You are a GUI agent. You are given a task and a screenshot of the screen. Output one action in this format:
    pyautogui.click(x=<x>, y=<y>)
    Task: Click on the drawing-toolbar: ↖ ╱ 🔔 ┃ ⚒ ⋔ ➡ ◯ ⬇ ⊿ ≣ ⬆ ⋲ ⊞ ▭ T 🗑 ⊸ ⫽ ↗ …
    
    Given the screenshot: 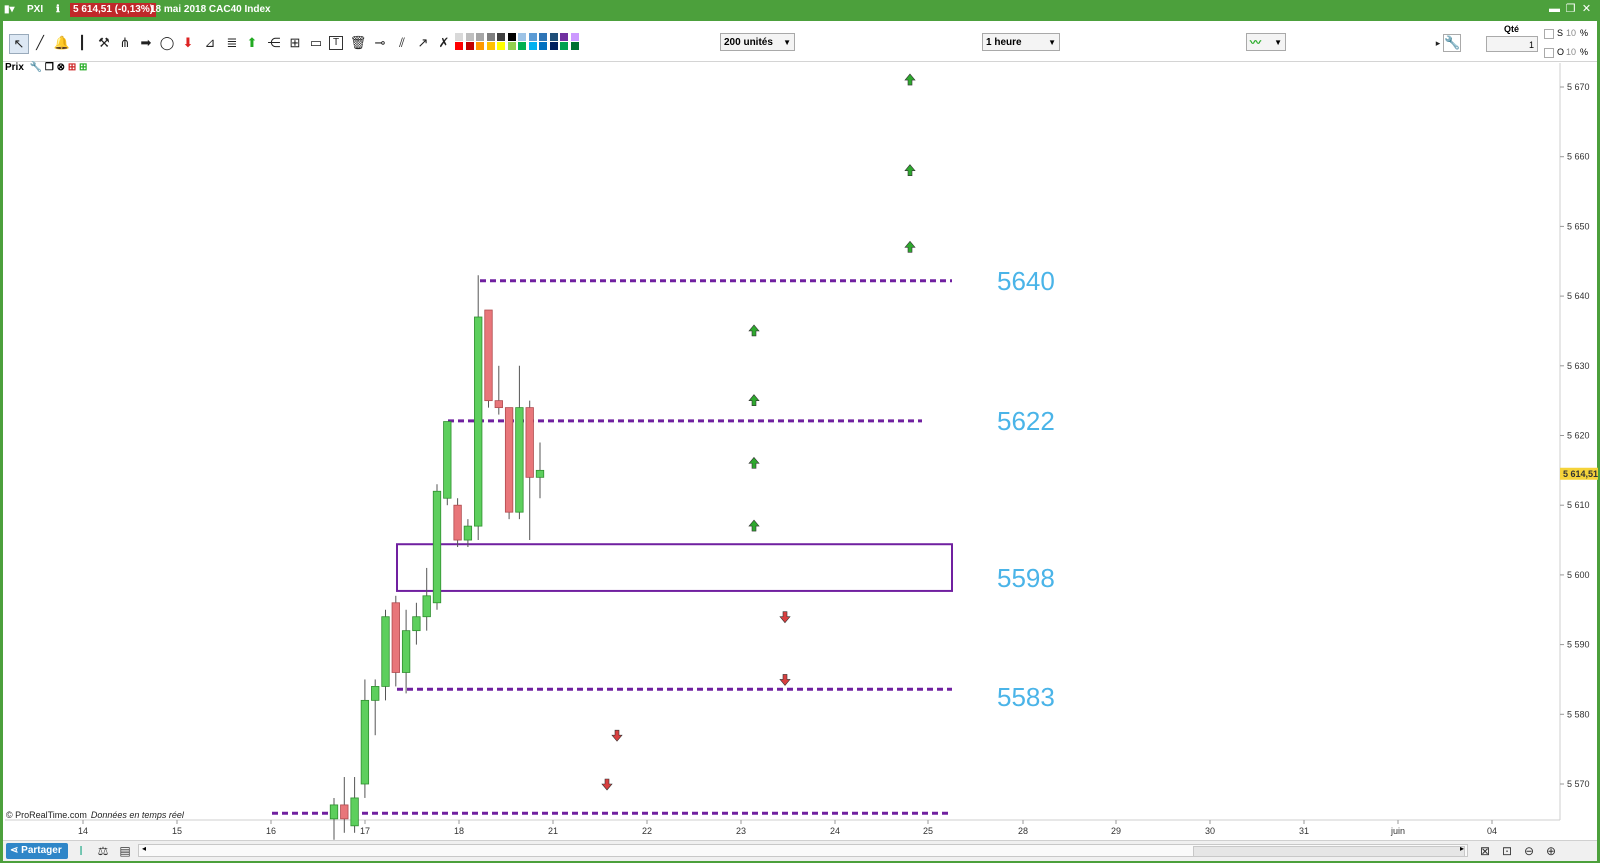 What is the action you would take?
    pyautogui.click(x=800, y=41)
    